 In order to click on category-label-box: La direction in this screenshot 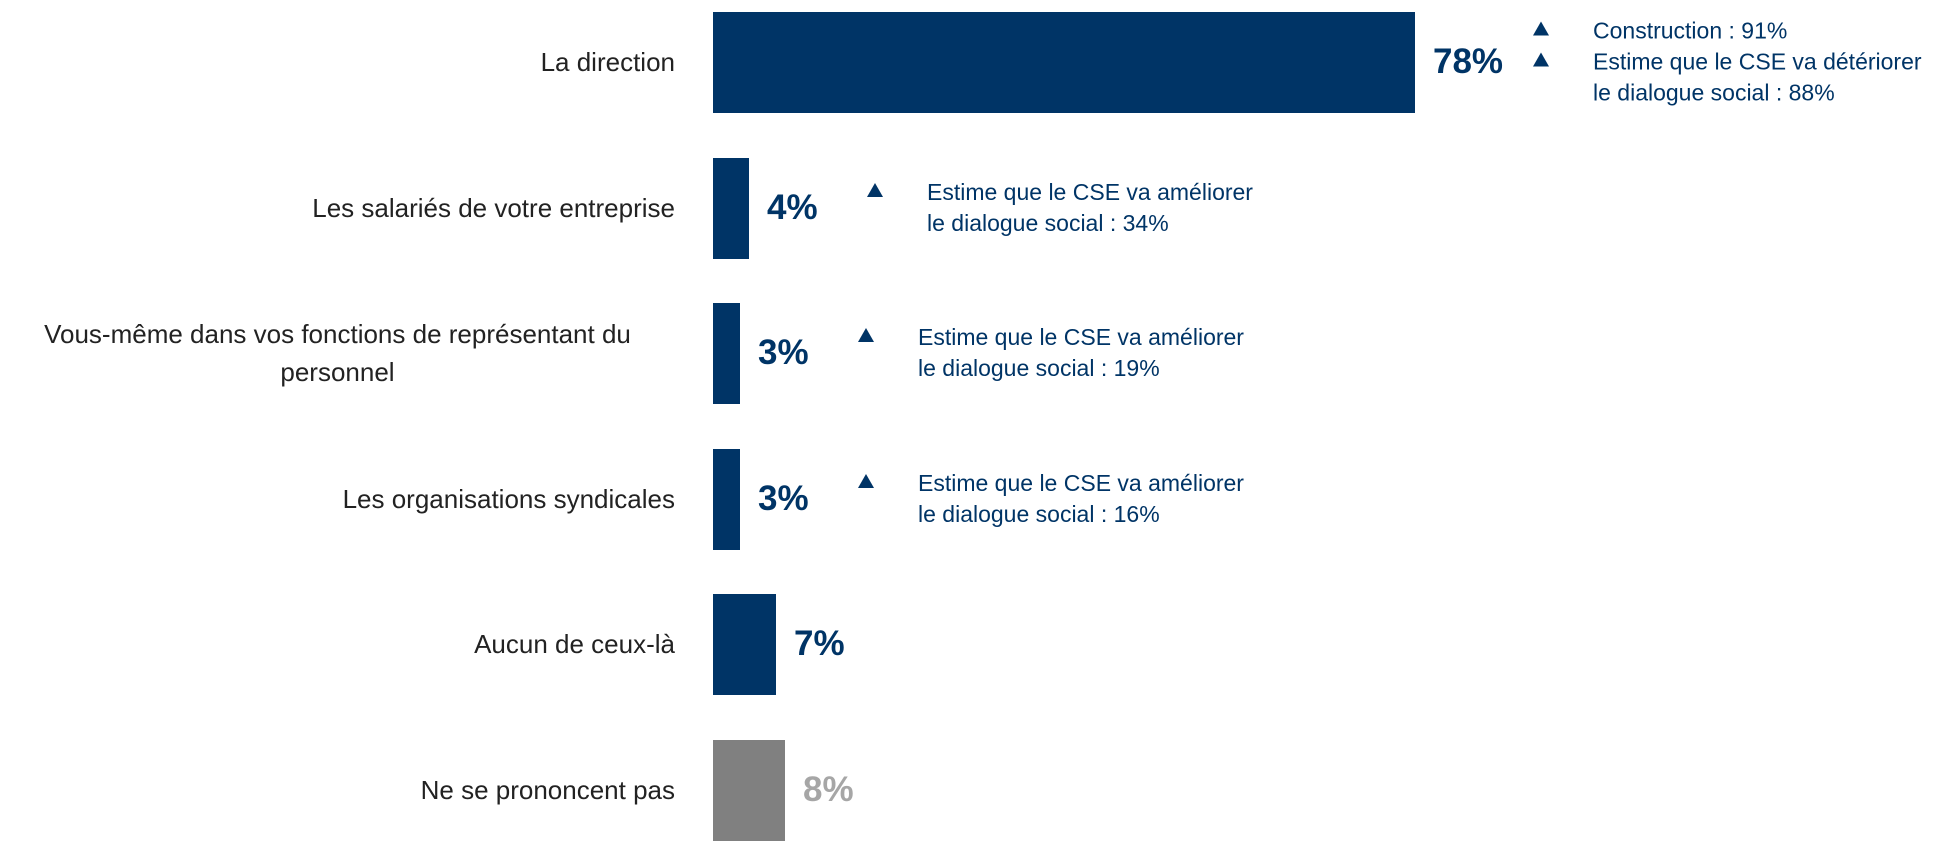, I will do `click(337, 62)`.